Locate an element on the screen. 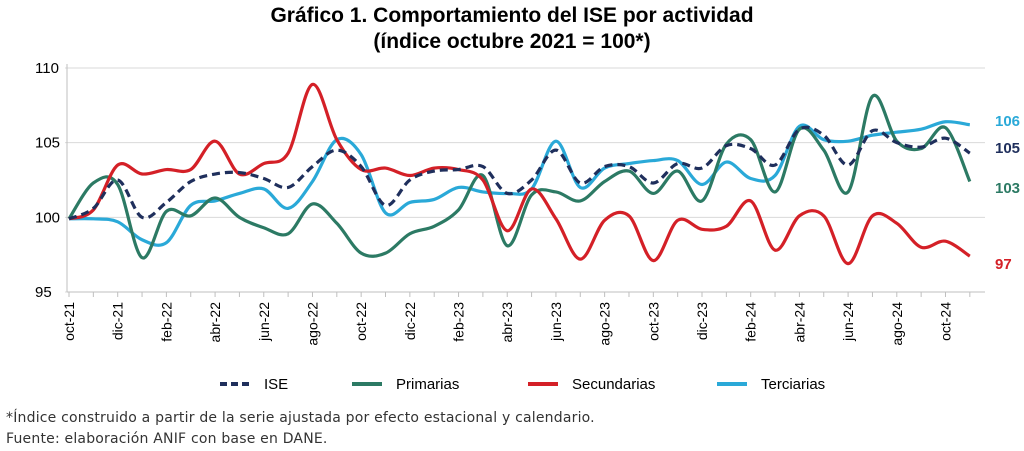  x-tick-label: oct-23 is located at coordinates (653, 321).